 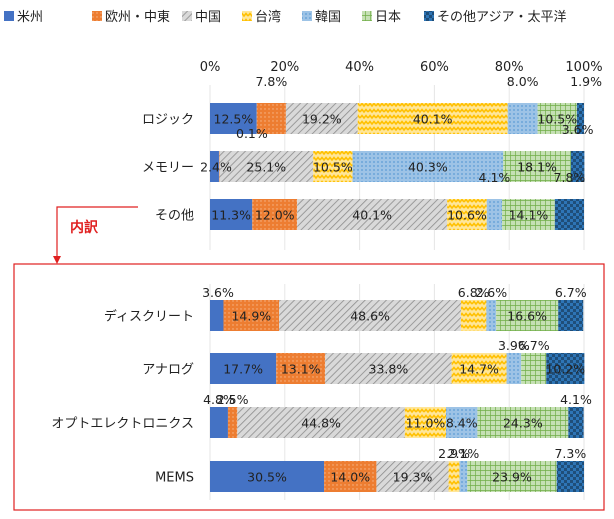 I want to click on data-label-6-0: 30.5%, so click(x=267, y=477).